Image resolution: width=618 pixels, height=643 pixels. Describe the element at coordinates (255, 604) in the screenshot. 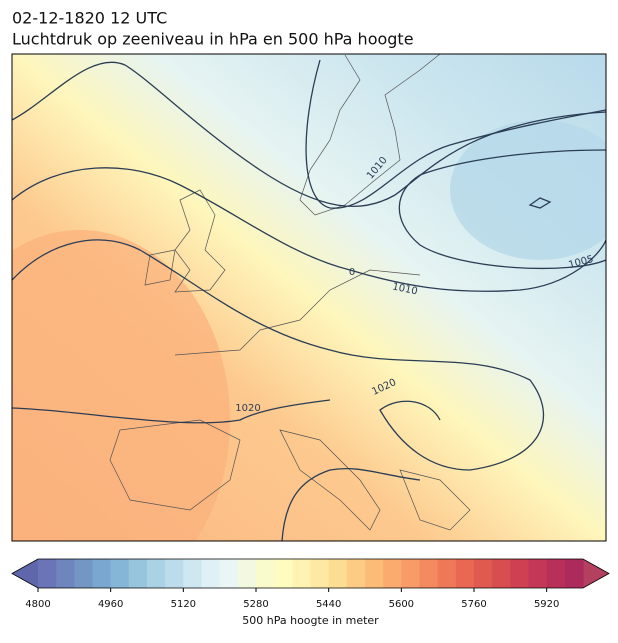

I see `tick-label: 5280` at that location.